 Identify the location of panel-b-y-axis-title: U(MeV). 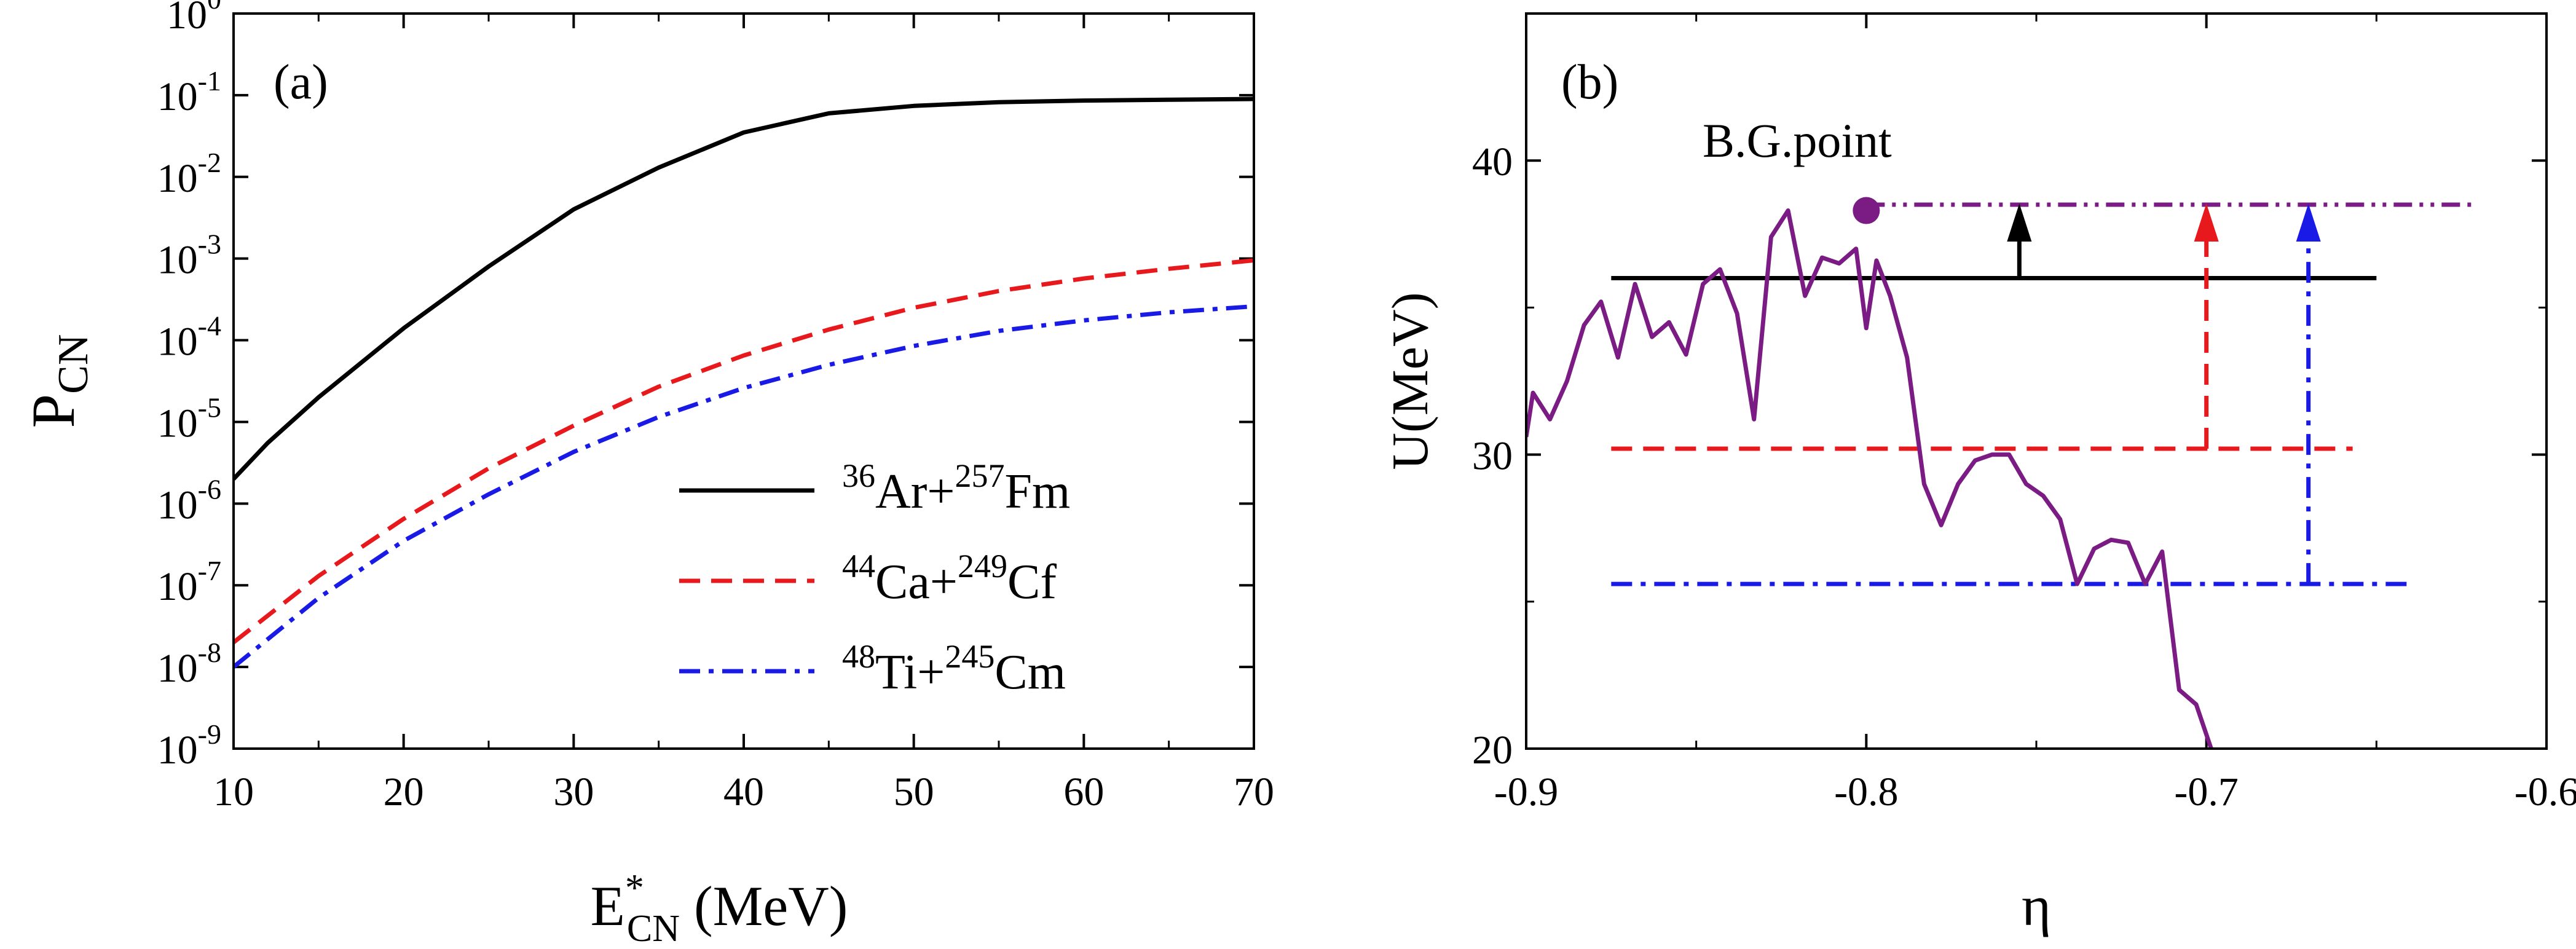
(1411, 381).